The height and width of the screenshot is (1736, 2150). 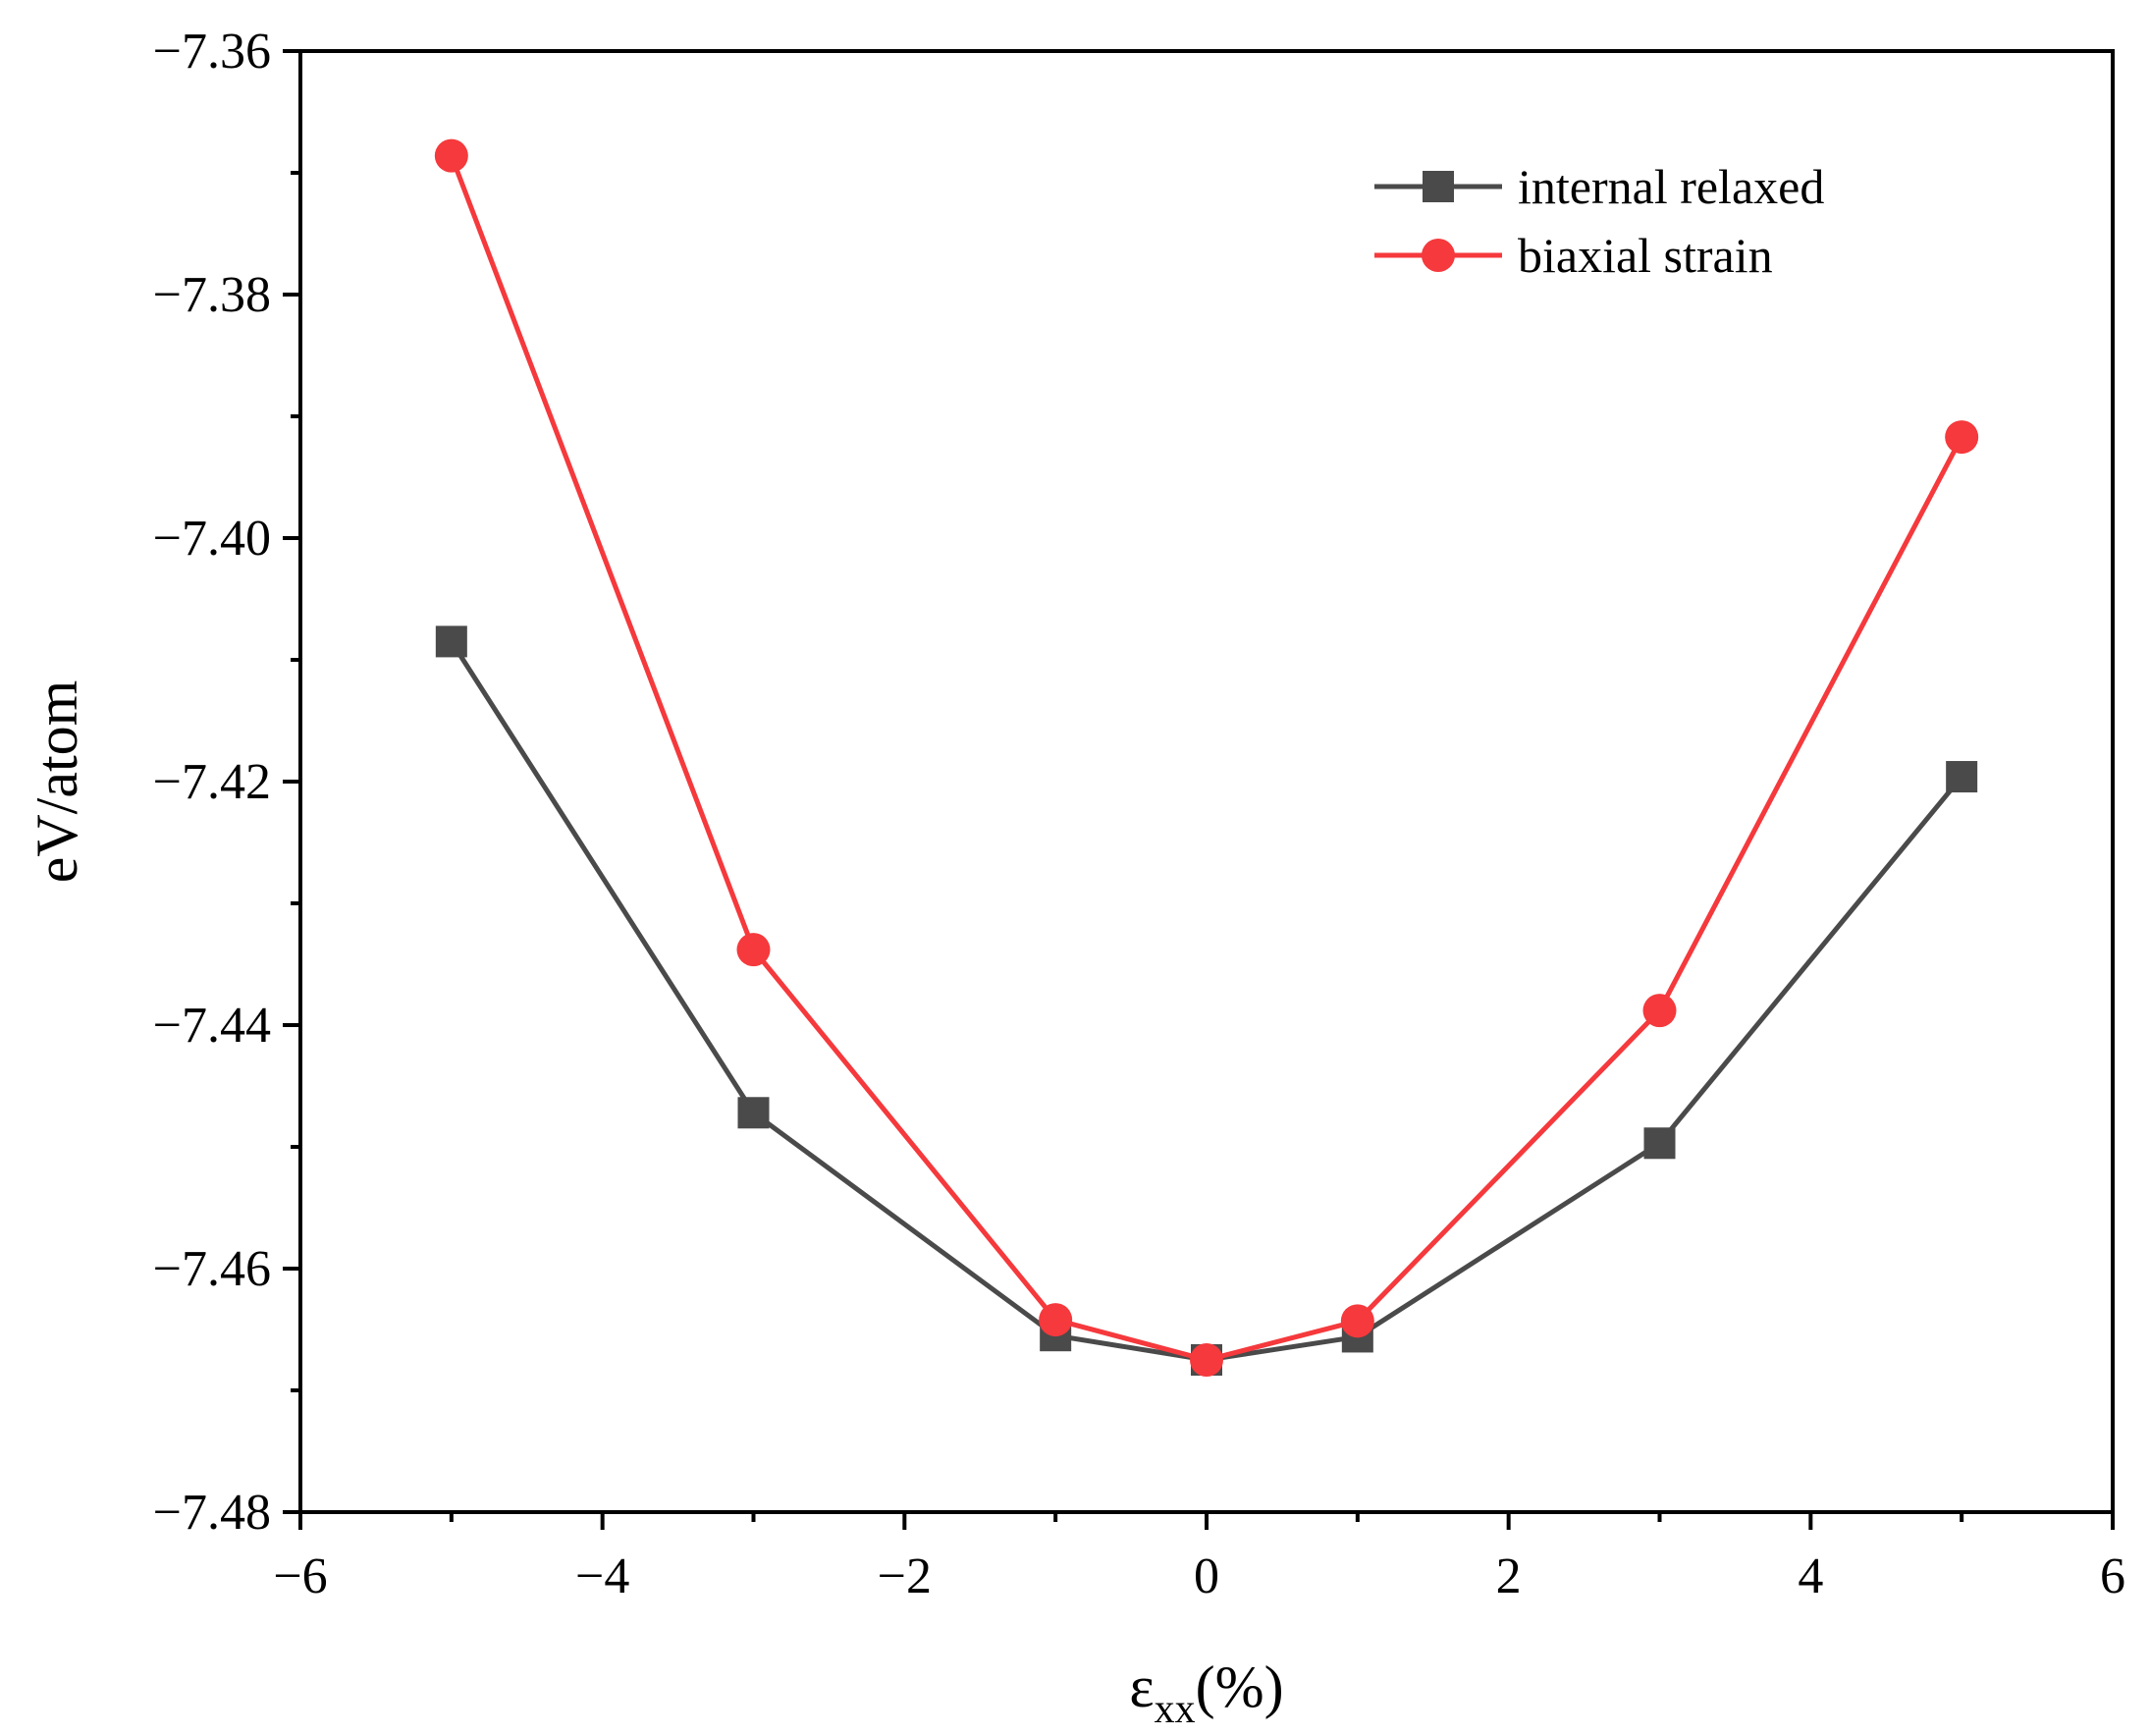 I want to click on legend-label-internal-relaxed: internal relaxed, so click(x=1671, y=186).